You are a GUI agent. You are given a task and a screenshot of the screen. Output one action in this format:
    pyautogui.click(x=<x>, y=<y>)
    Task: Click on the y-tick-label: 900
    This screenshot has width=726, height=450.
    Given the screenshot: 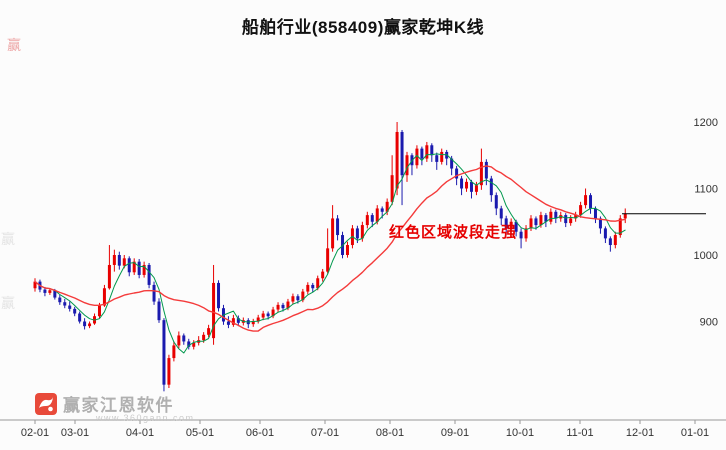 What is the action you would take?
    pyautogui.click(x=709, y=323)
    